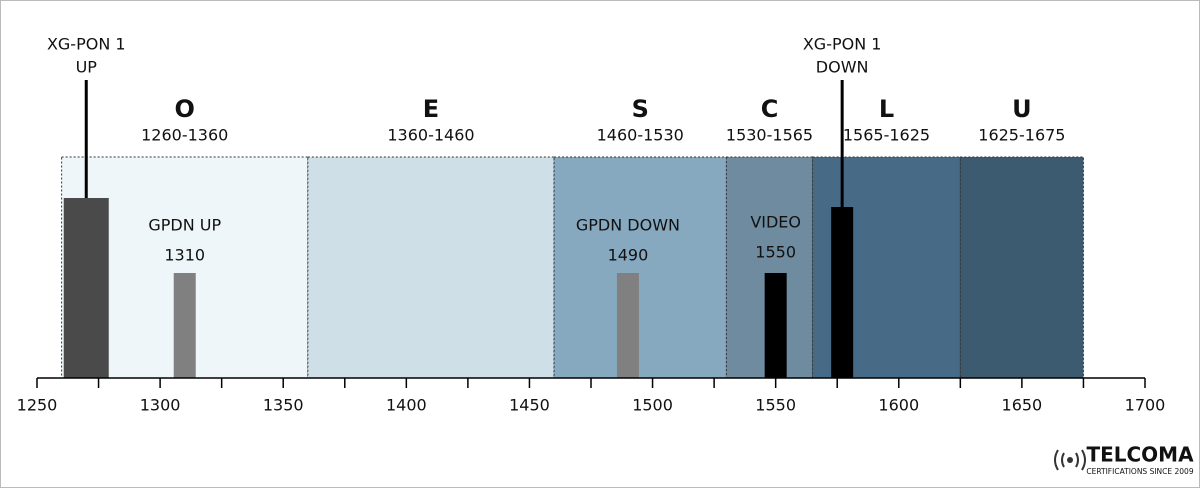 Image resolution: width=1200 pixels, height=488 pixels. What do you see at coordinates (775, 222) in the screenshot?
I see `signal-name: VIDEO` at bounding box center [775, 222].